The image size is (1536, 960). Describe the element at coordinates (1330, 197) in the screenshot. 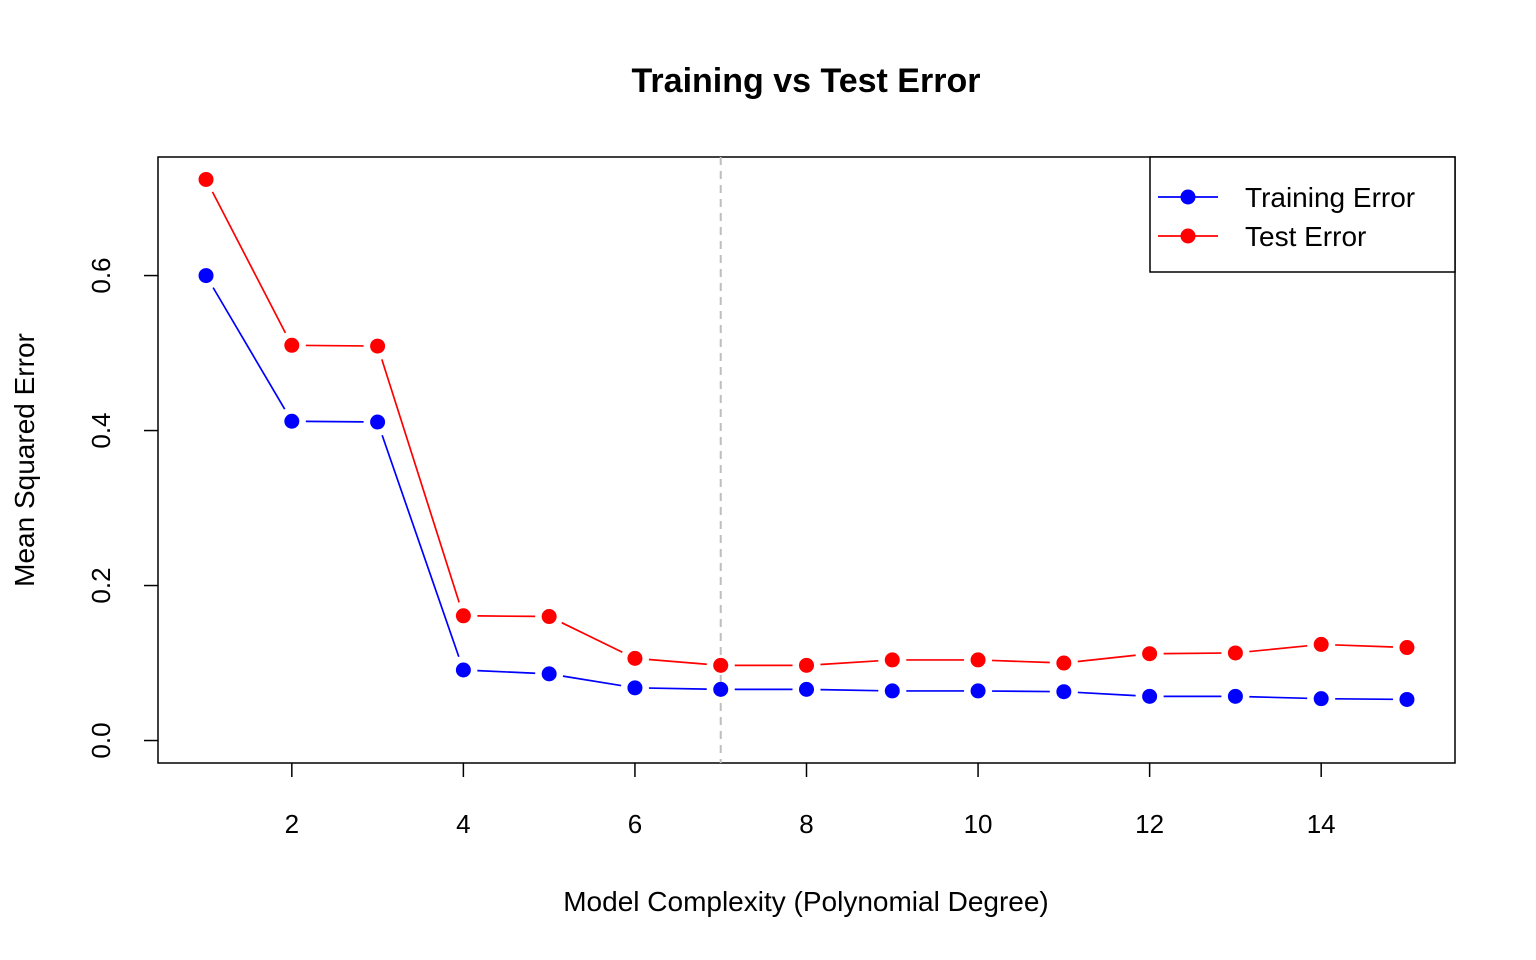

I see `legend-label: Training Error` at that location.